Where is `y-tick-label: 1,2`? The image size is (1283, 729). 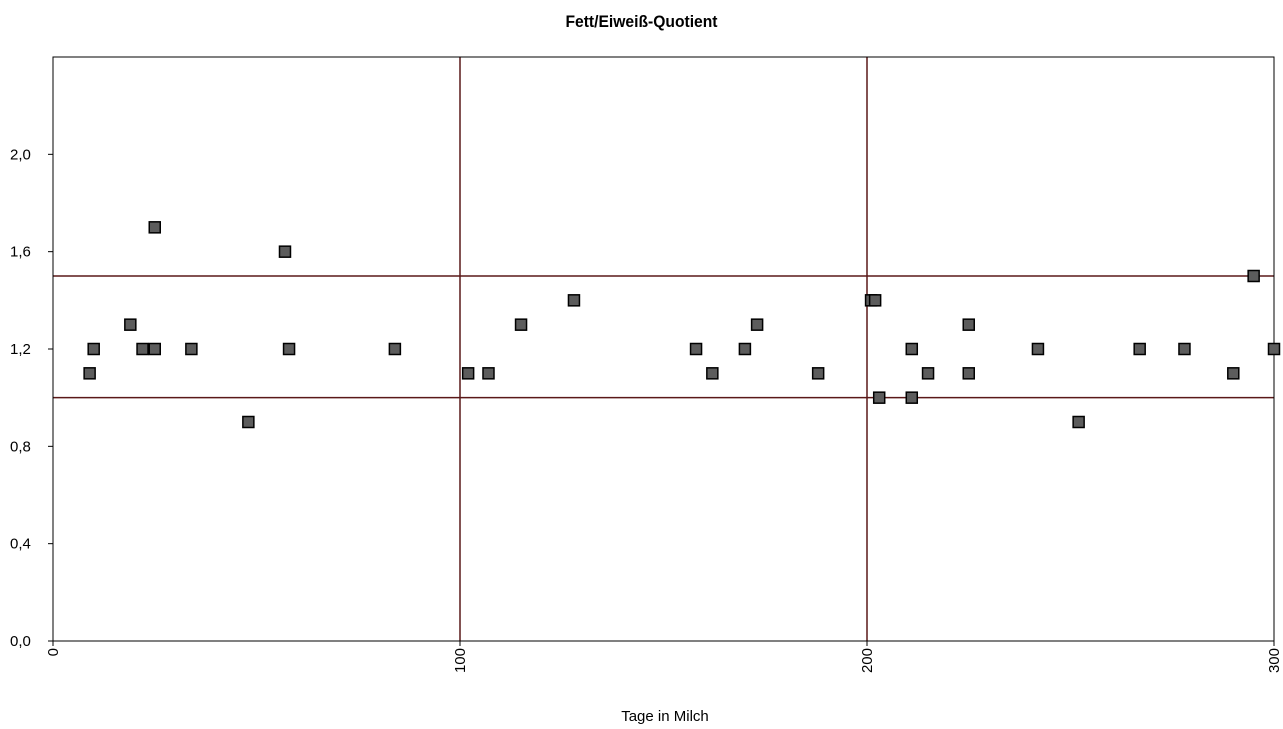 y-tick-label: 1,2 is located at coordinates (20, 349).